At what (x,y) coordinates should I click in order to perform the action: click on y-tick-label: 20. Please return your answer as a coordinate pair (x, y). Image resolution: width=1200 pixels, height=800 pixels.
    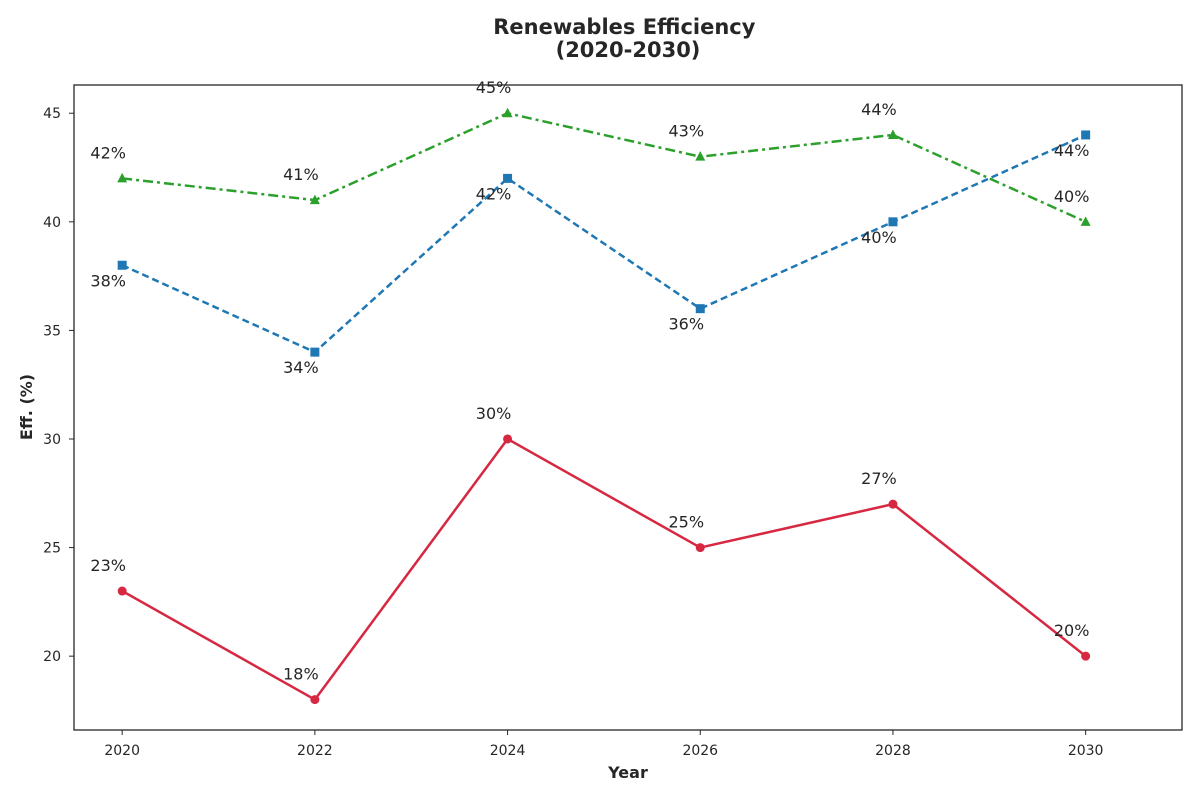
    Looking at the image, I should click on (52, 657).